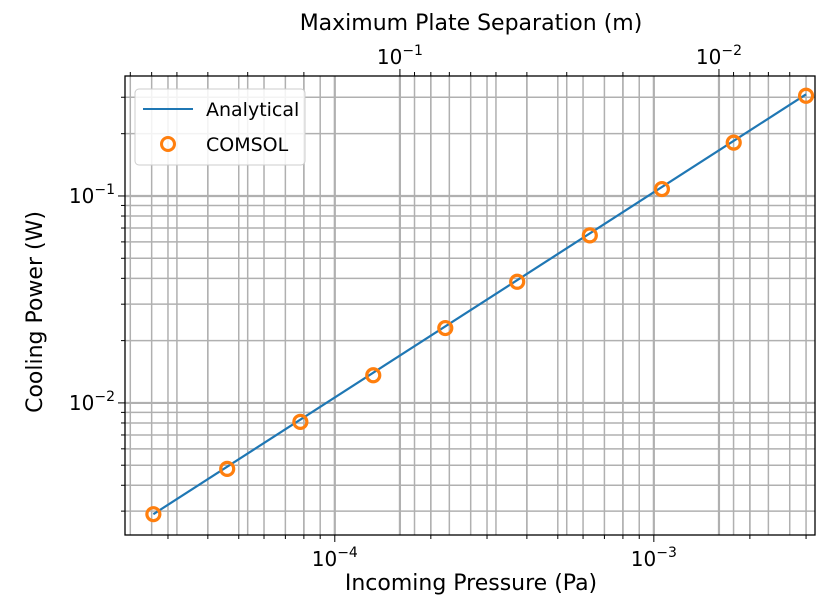 The width and height of the screenshot is (817, 603). What do you see at coordinates (471, 23) in the screenshot?
I see `top-x-axis-label: Maximum Plate Separation (m)` at bounding box center [471, 23].